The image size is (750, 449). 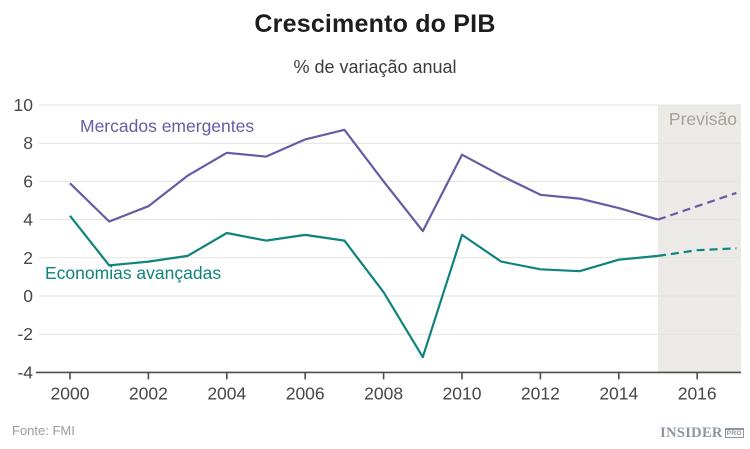 What do you see at coordinates (734, 432) in the screenshot?
I see `brand-suffix: PRO` at bounding box center [734, 432].